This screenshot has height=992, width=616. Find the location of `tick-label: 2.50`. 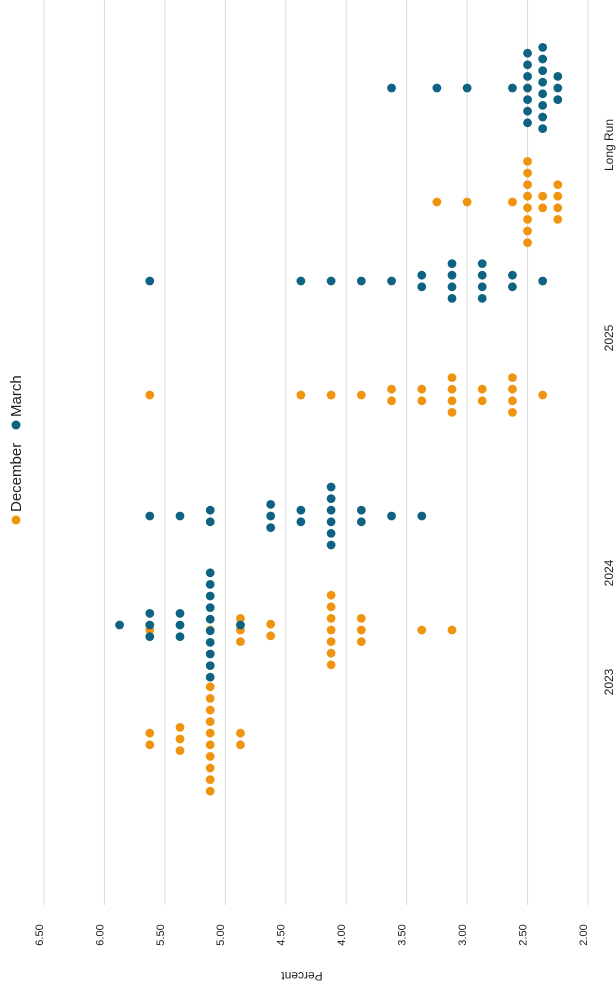

tick-label: 2.50 is located at coordinates (523, 934).